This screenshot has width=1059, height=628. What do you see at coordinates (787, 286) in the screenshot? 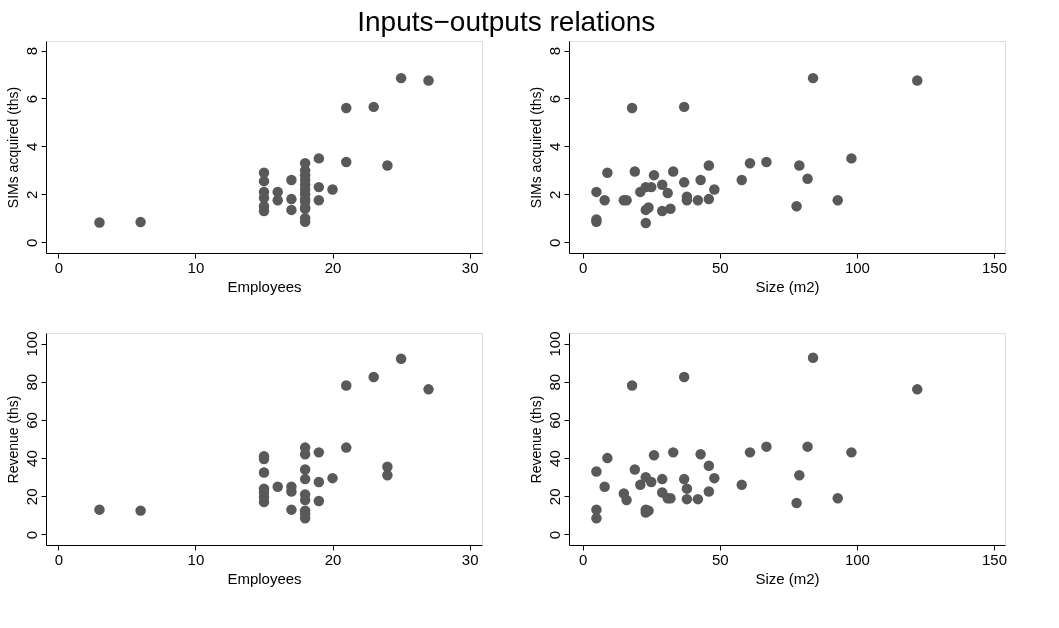
I see `x-axis-title: Size (m2)` at bounding box center [787, 286].